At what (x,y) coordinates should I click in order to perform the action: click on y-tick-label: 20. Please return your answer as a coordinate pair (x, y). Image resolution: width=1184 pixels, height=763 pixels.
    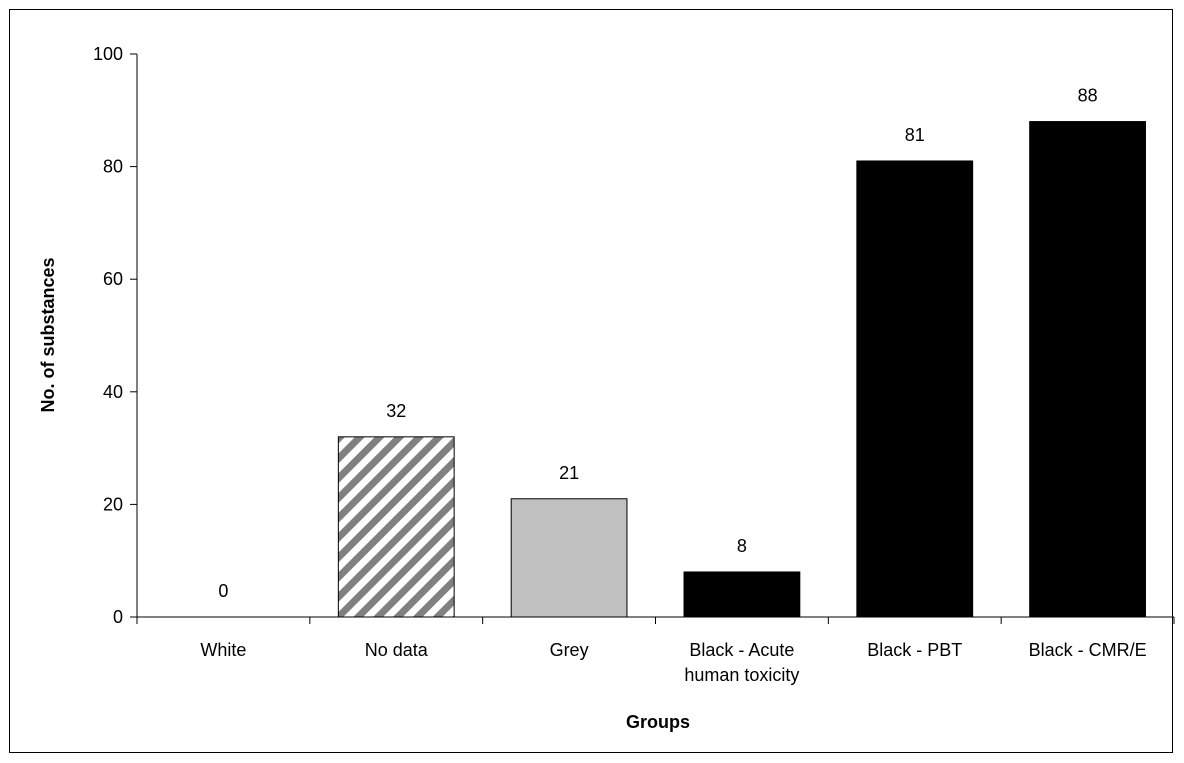
    Looking at the image, I should click on (113, 504).